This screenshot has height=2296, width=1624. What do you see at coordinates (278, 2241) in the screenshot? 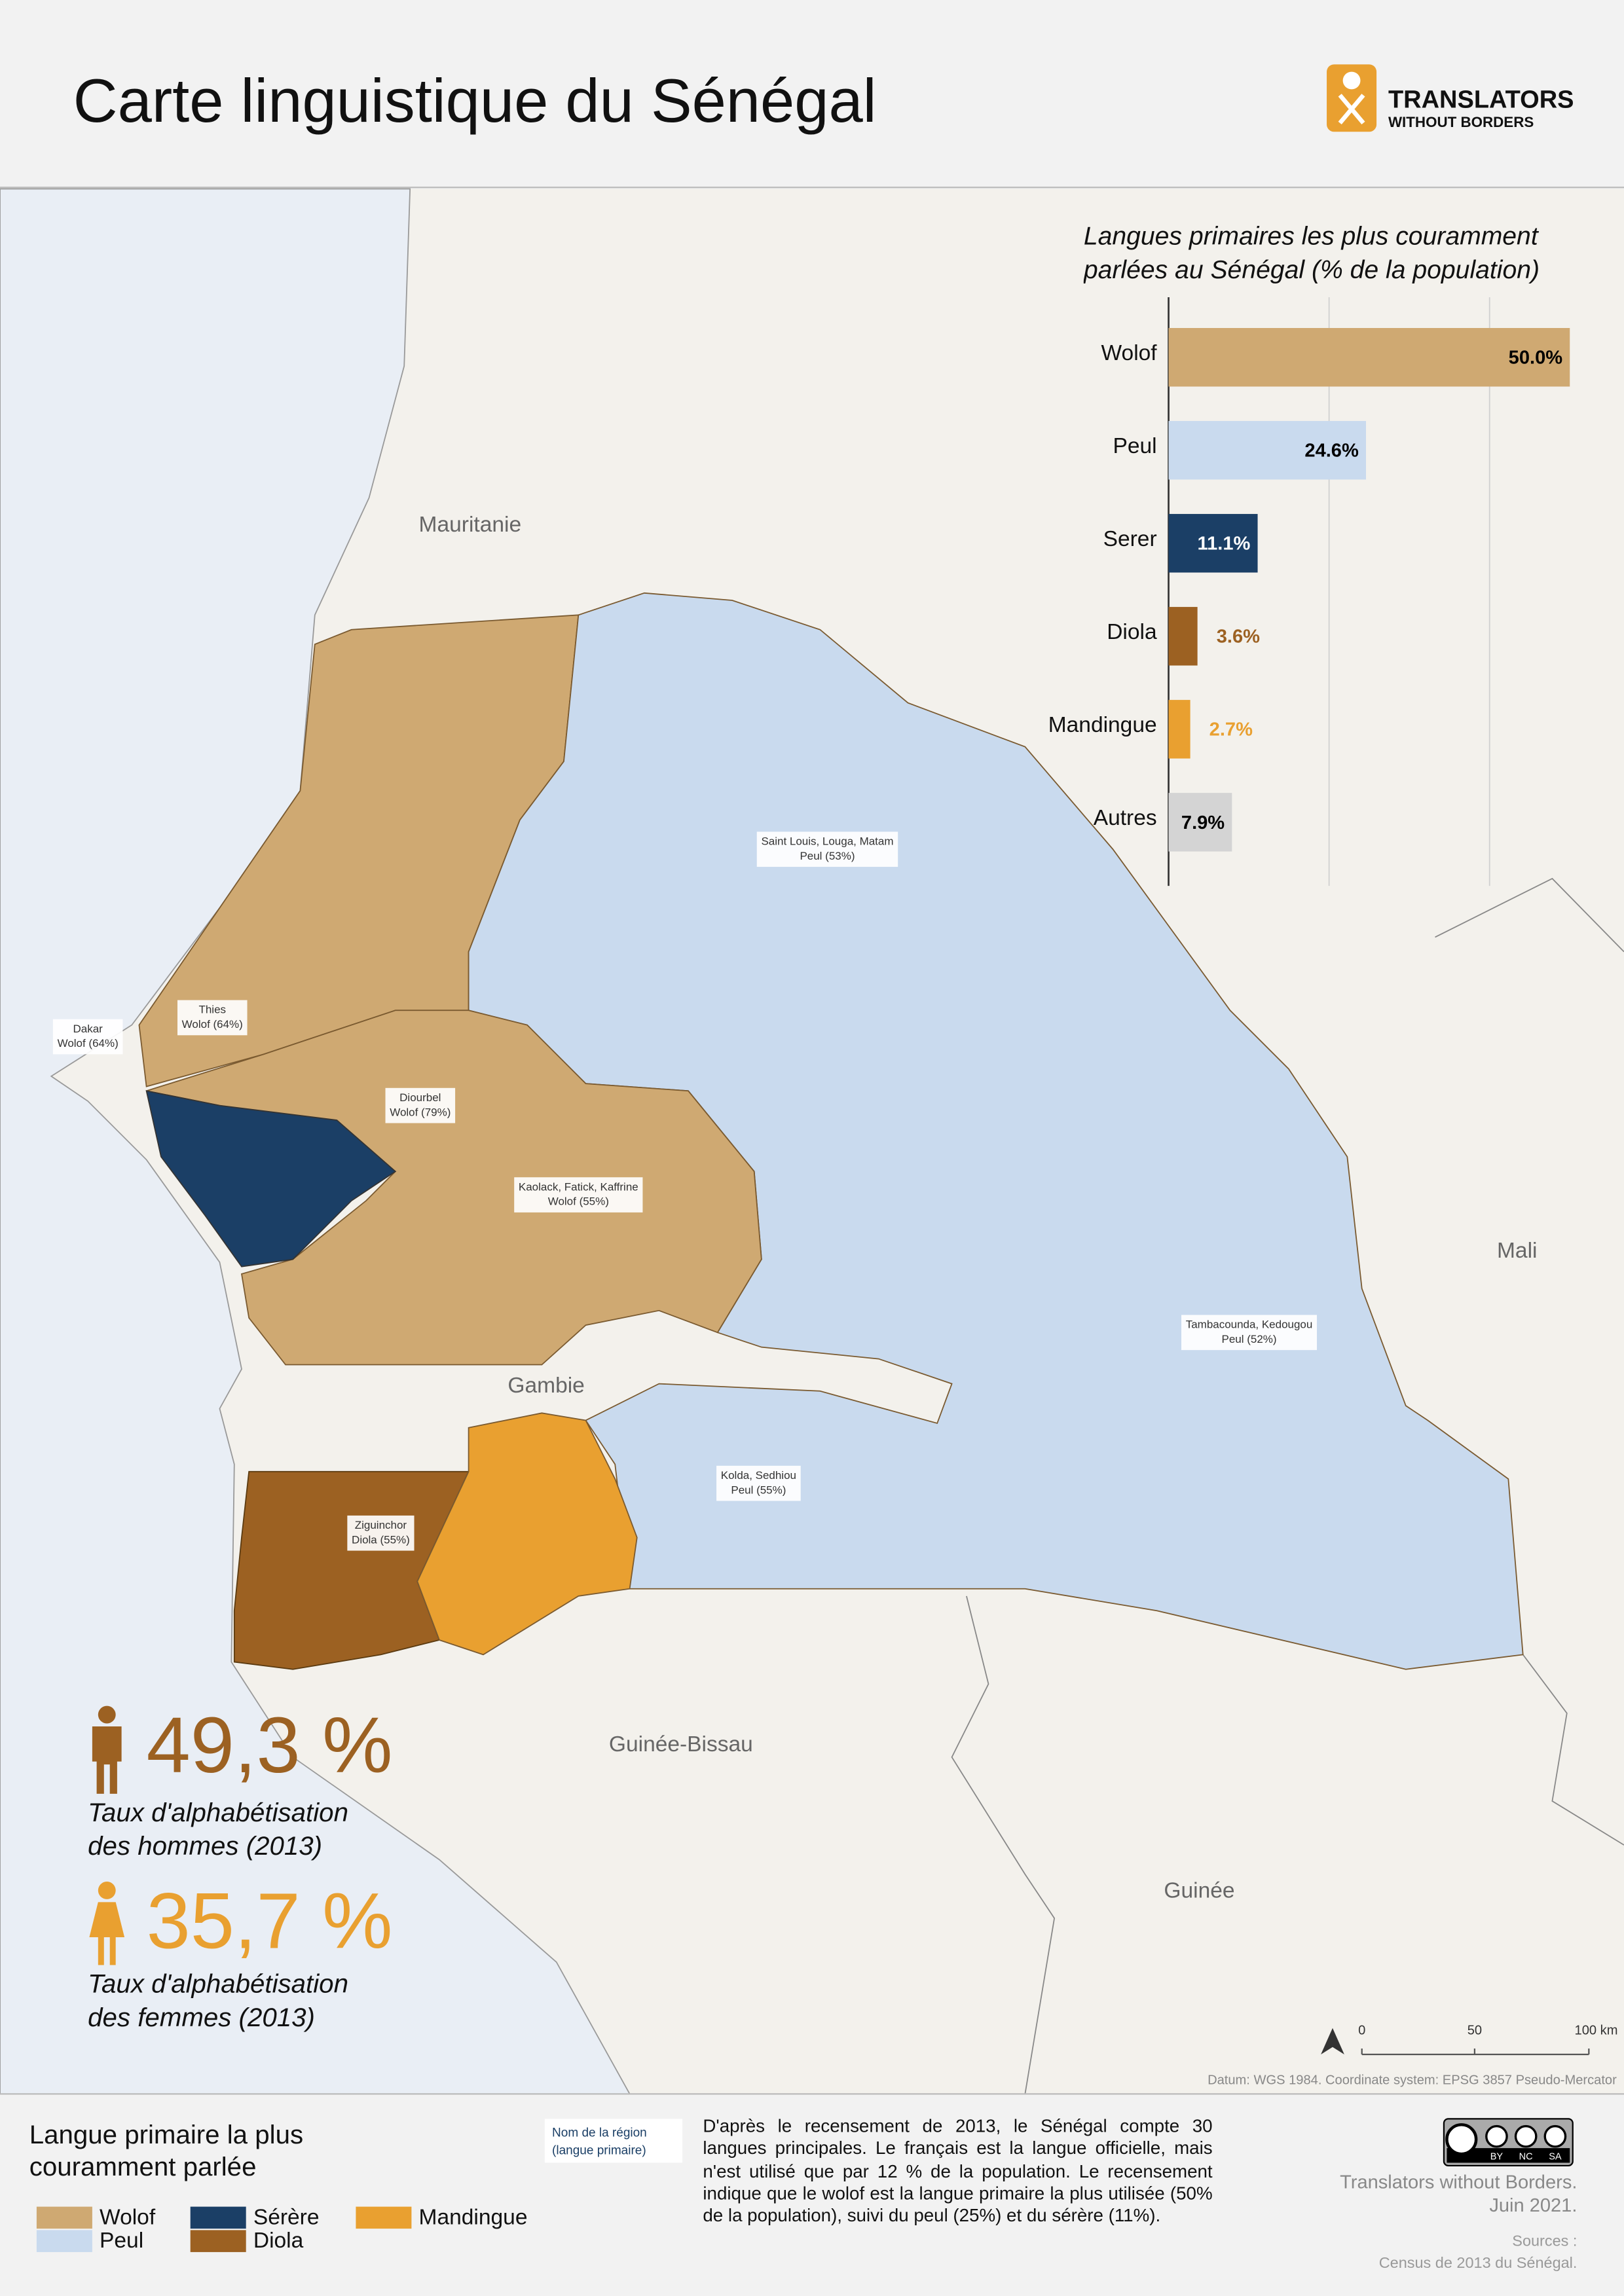
I see `legend-label: Diola` at bounding box center [278, 2241].